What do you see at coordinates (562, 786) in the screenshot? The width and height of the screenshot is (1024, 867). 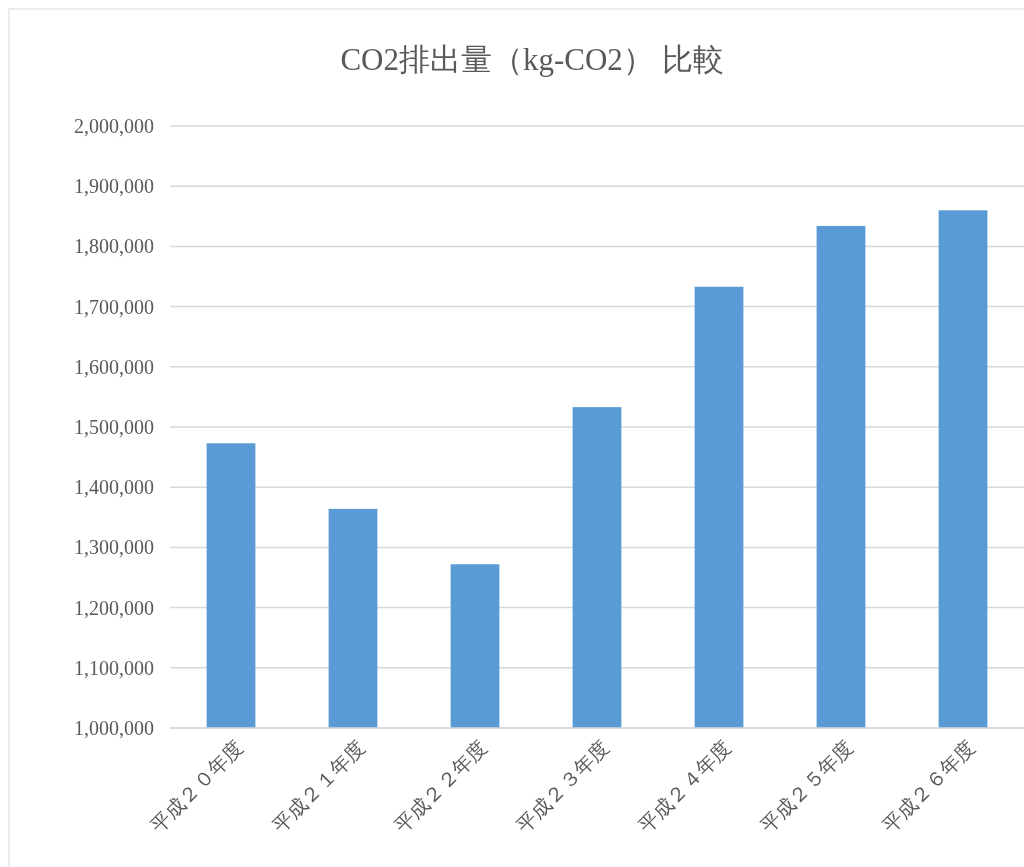 I see `x-tick-label: 平成２３年度` at bounding box center [562, 786].